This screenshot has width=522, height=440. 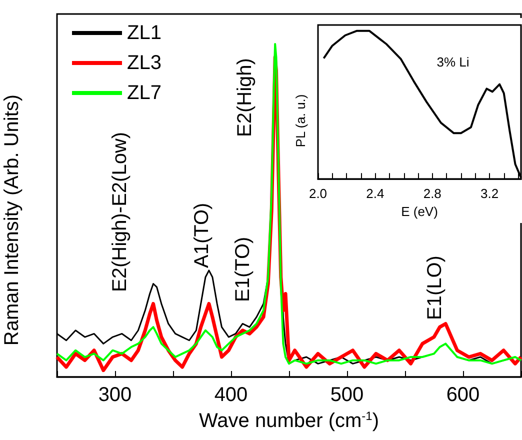 What do you see at coordinates (318, 194) in the screenshot?
I see `x-tick-label: 2.0` at bounding box center [318, 194].